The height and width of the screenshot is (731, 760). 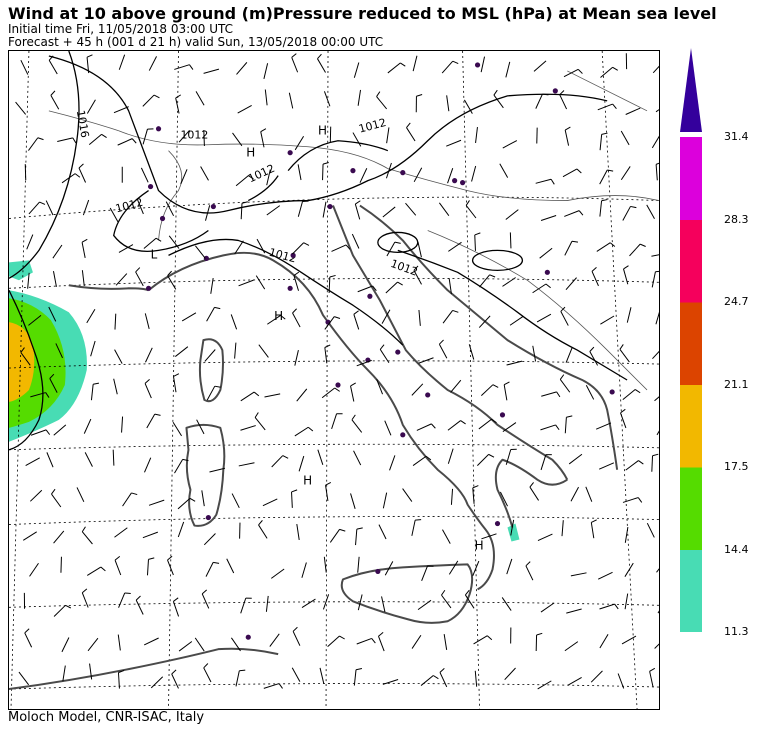 I want to click on isobar-label: 1012, so click(x=404, y=268).